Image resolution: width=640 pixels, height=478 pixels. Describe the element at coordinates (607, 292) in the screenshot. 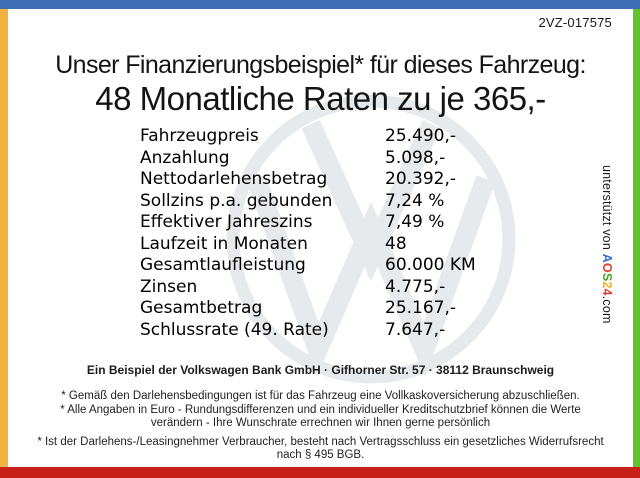

I see `aos24-logo-letter: 4` at that location.